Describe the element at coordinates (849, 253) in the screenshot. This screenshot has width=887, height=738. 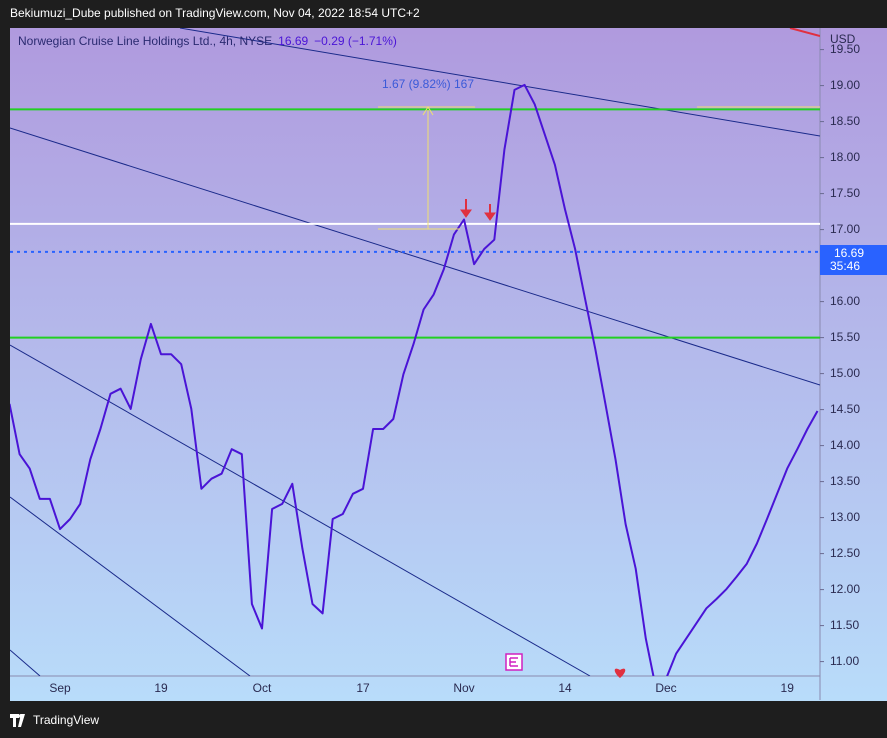
I see `price-badge-last: 16.69` at that location.